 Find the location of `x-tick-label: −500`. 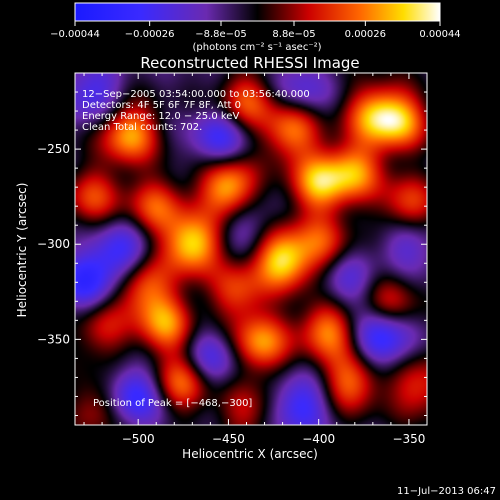

x-tick-label: −500 is located at coordinates (138, 439).